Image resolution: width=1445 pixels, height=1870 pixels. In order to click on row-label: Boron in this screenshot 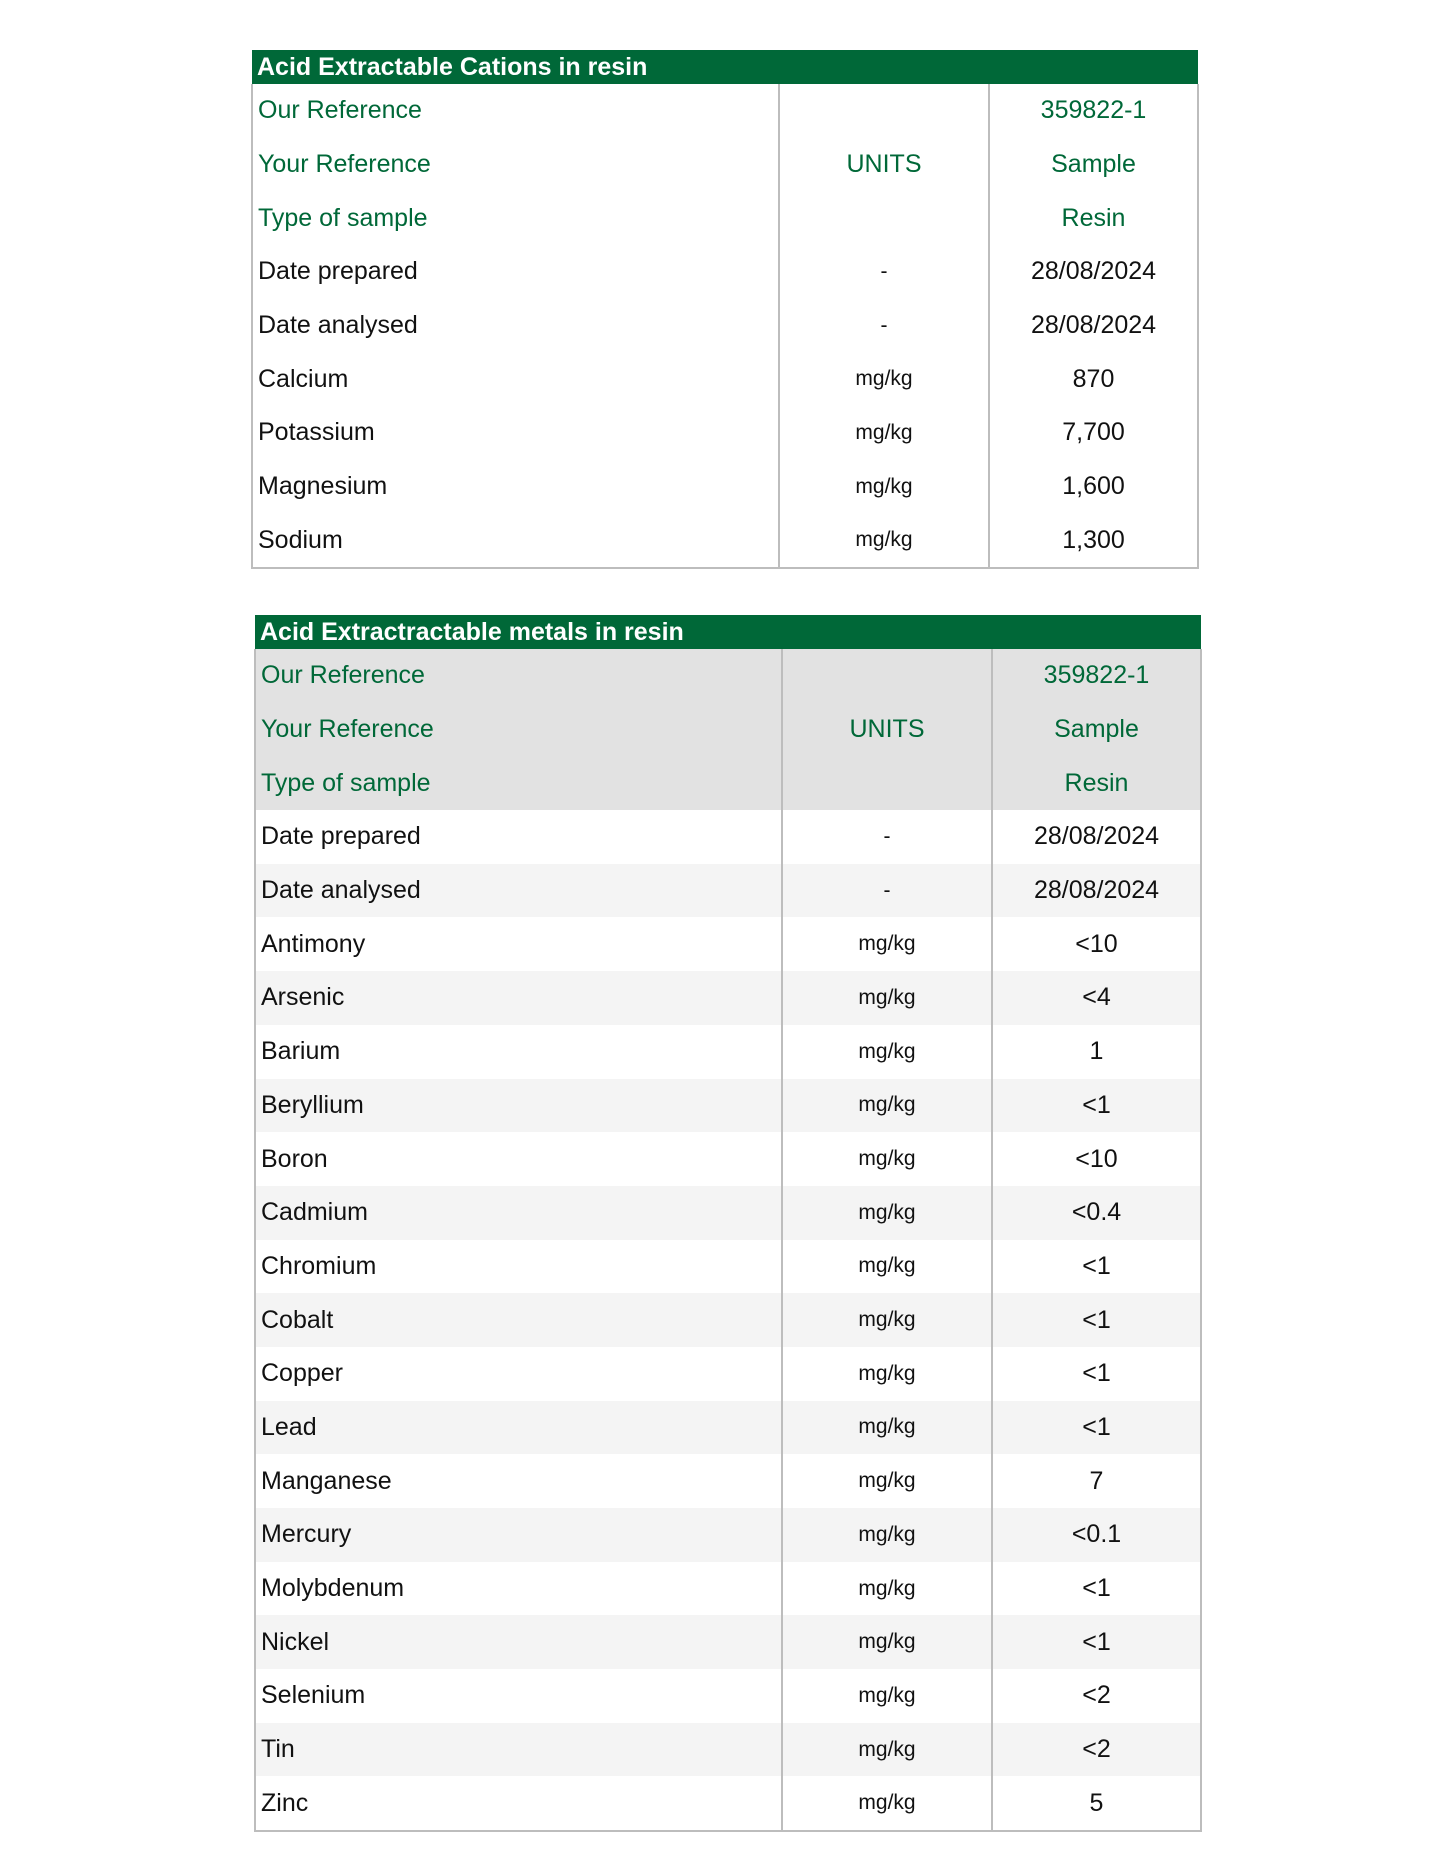, I will do `click(518, 1159)`.